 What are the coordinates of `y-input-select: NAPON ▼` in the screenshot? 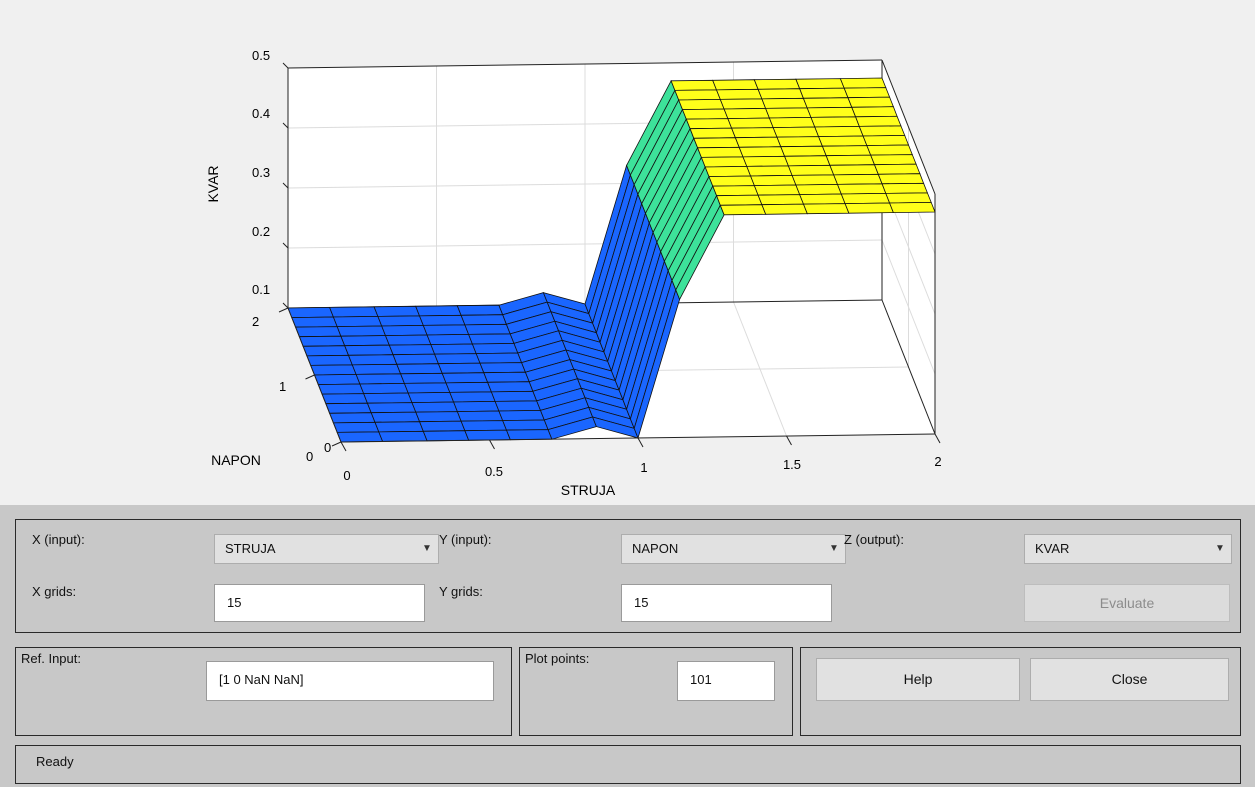 It's located at (733, 549).